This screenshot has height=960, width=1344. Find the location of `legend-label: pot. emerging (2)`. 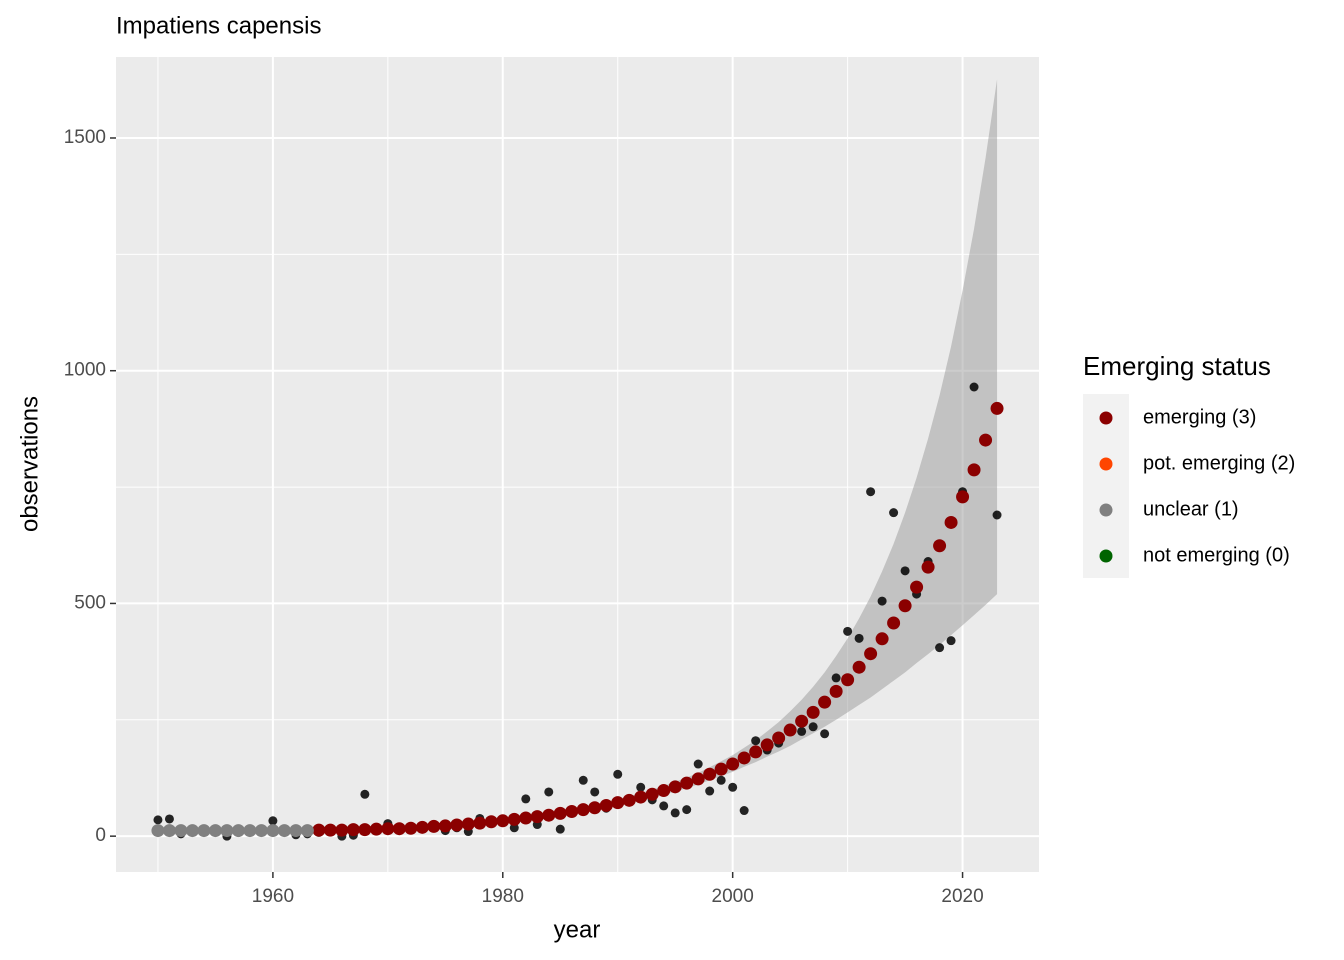

legend-label: pot. emerging (2) is located at coordinates (1219, 463).